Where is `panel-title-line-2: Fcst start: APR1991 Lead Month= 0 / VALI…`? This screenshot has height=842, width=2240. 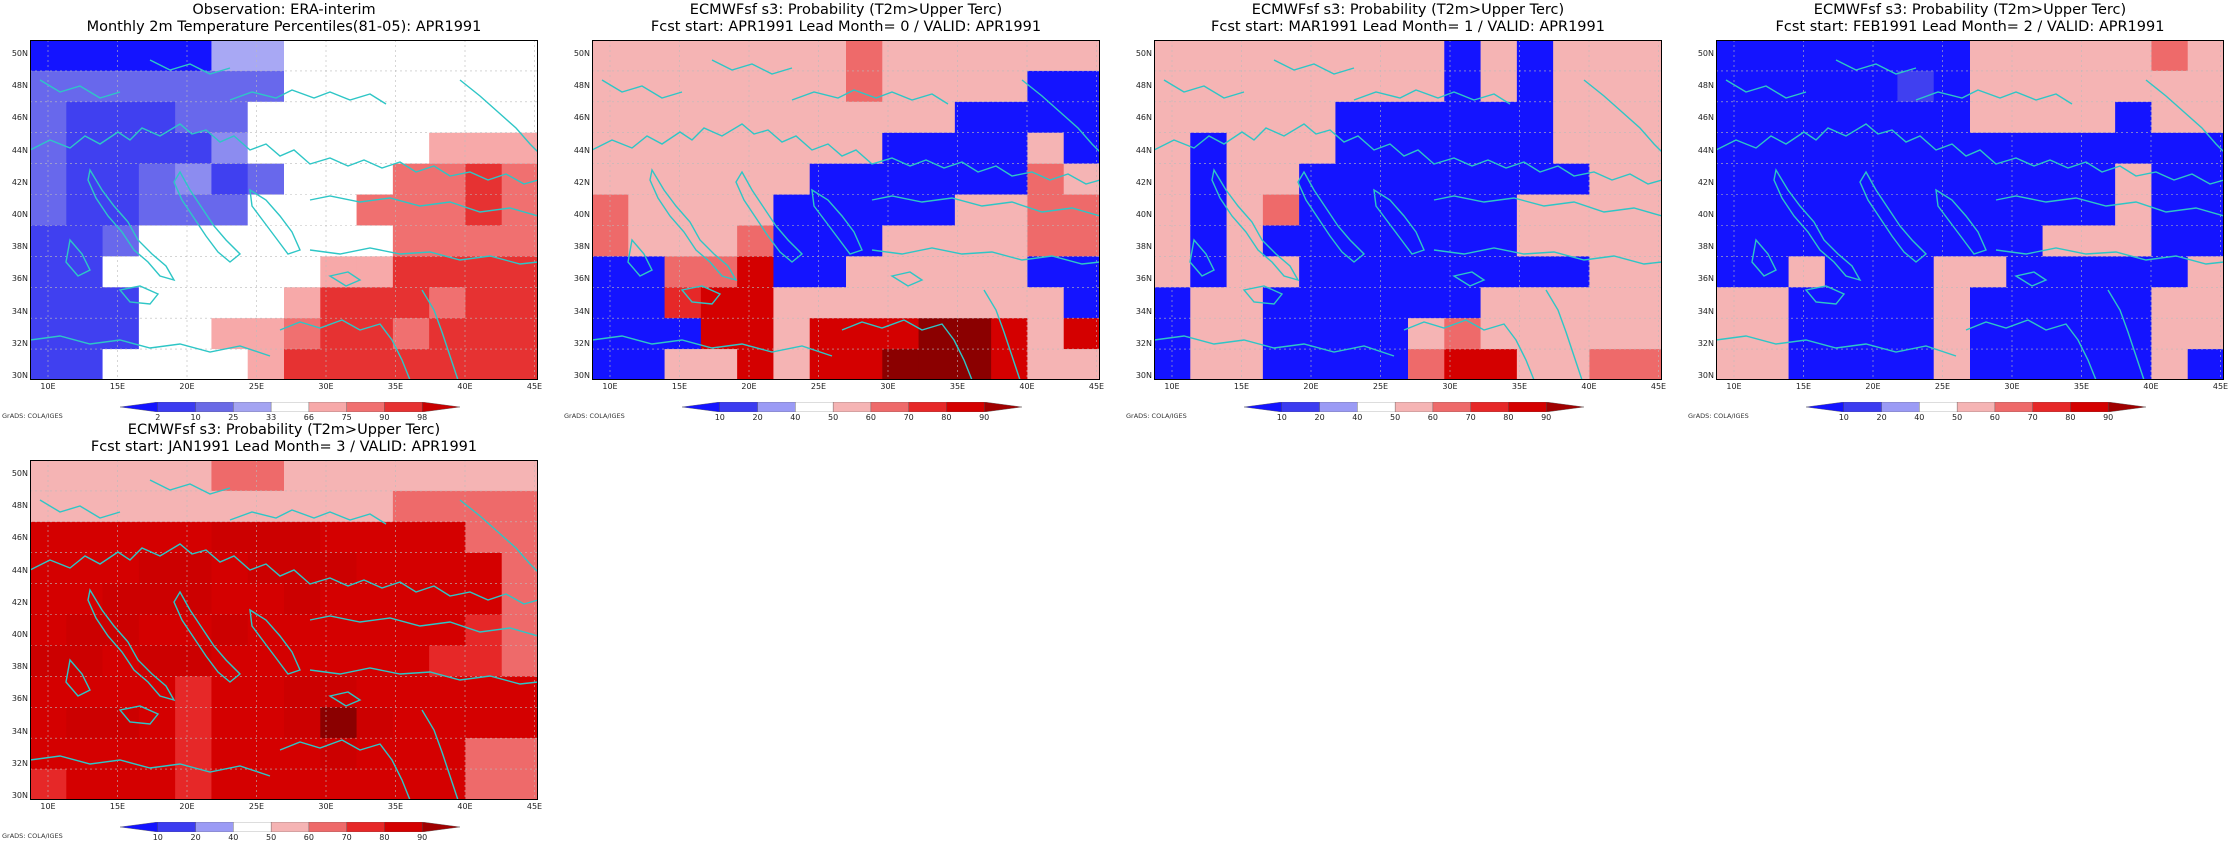
panel-title-line-2: Fcst start: APR1991 Lead Month= 0 / VALI… is located at coordinates (846, 27).